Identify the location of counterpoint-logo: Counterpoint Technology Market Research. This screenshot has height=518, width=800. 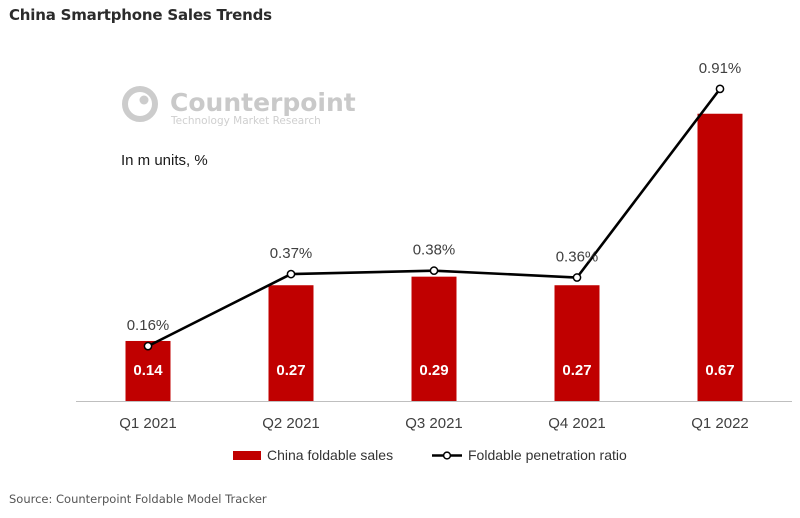
(239, 106).